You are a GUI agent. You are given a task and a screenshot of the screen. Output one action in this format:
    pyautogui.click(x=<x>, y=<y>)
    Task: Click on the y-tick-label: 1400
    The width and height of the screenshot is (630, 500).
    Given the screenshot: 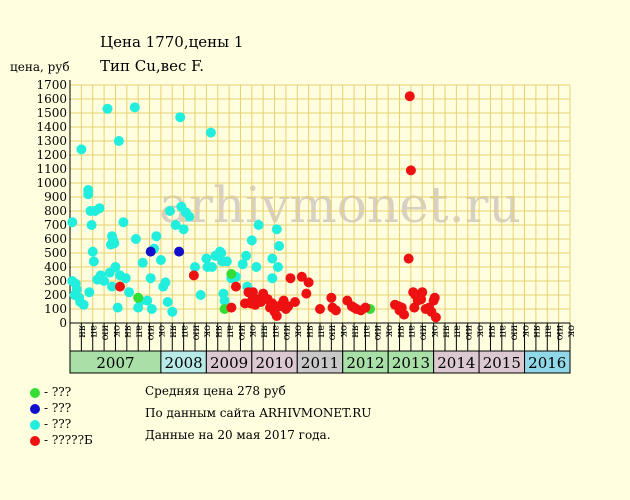 What is the action you would take?
    pyautogui.click(x=51, y=127)
    